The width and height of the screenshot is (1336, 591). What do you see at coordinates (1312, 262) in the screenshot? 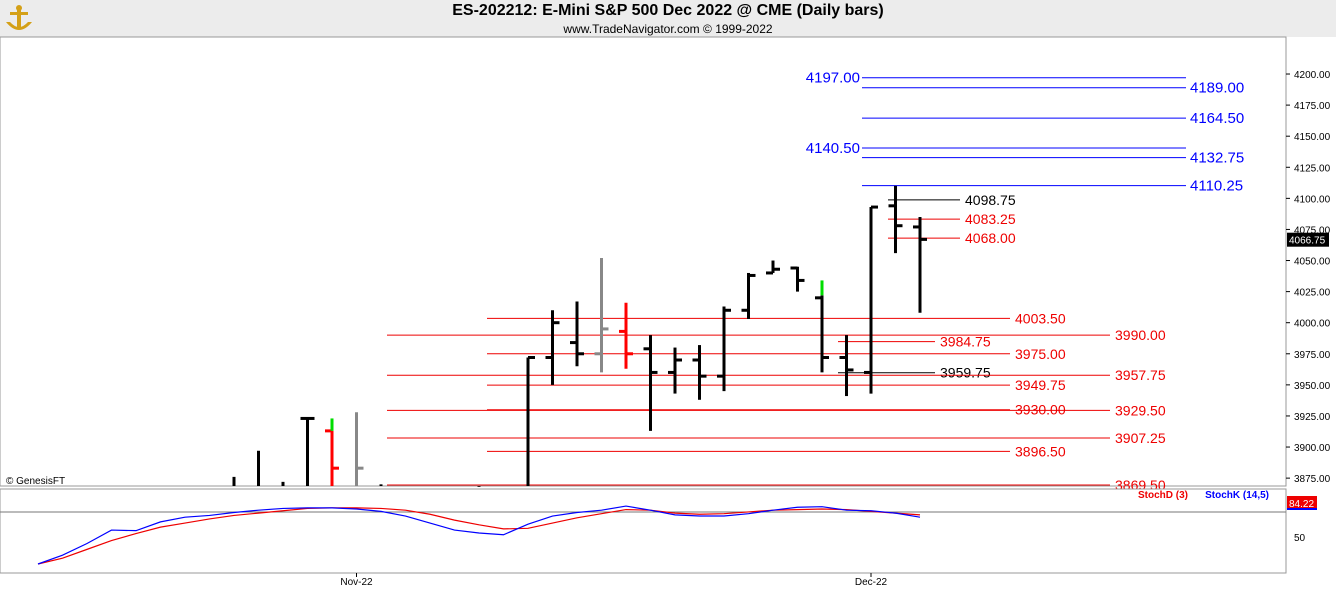
I see `y-tick-label: 4050.00` at bounding box center [1312, 262].